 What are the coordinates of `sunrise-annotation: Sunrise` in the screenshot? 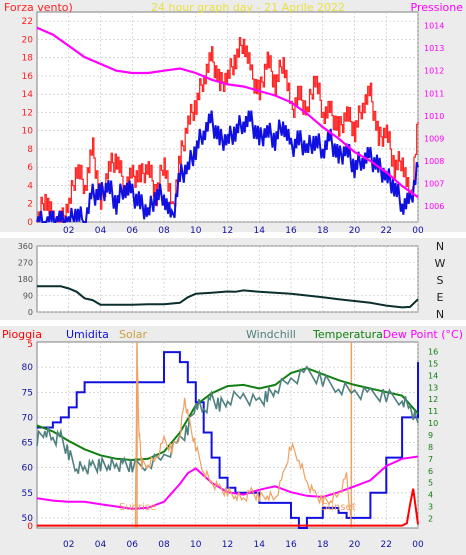 It's located at (137, 507).